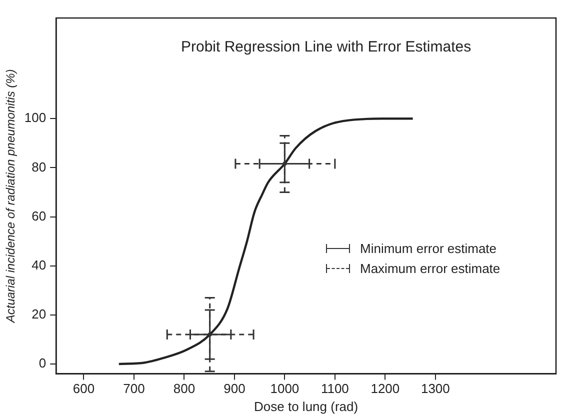 The image size is (562, 417). I want to click on y-axis-title: Actuarial incidence of radiation pneumonitis (%), so click(11, 196).